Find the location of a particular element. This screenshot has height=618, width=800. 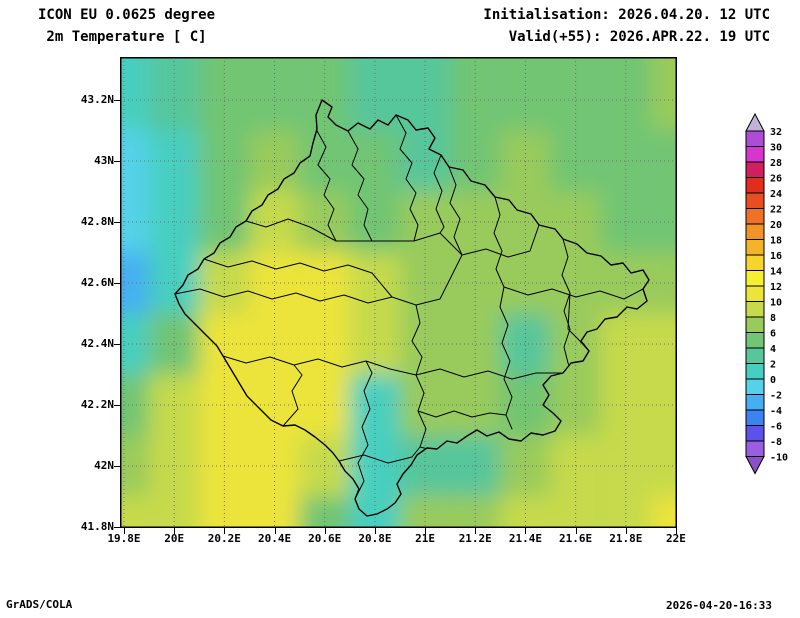

y-axis-label: 41.8N is located at coordinates (97, 526).